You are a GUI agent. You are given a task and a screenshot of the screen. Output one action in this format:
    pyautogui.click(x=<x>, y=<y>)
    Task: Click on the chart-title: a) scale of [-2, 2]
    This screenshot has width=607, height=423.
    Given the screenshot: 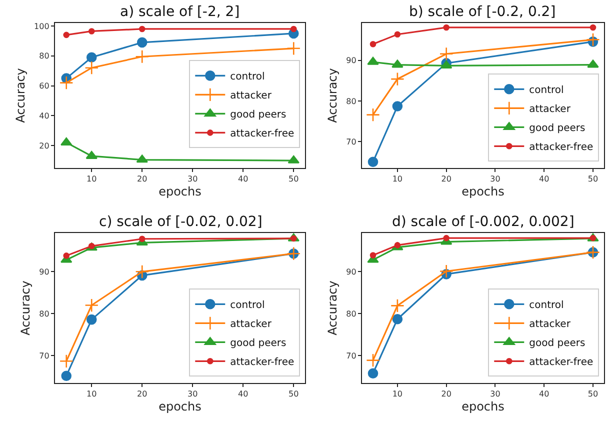 What is the action you would take?
    pyautogui.click(x=180, y=12)
    